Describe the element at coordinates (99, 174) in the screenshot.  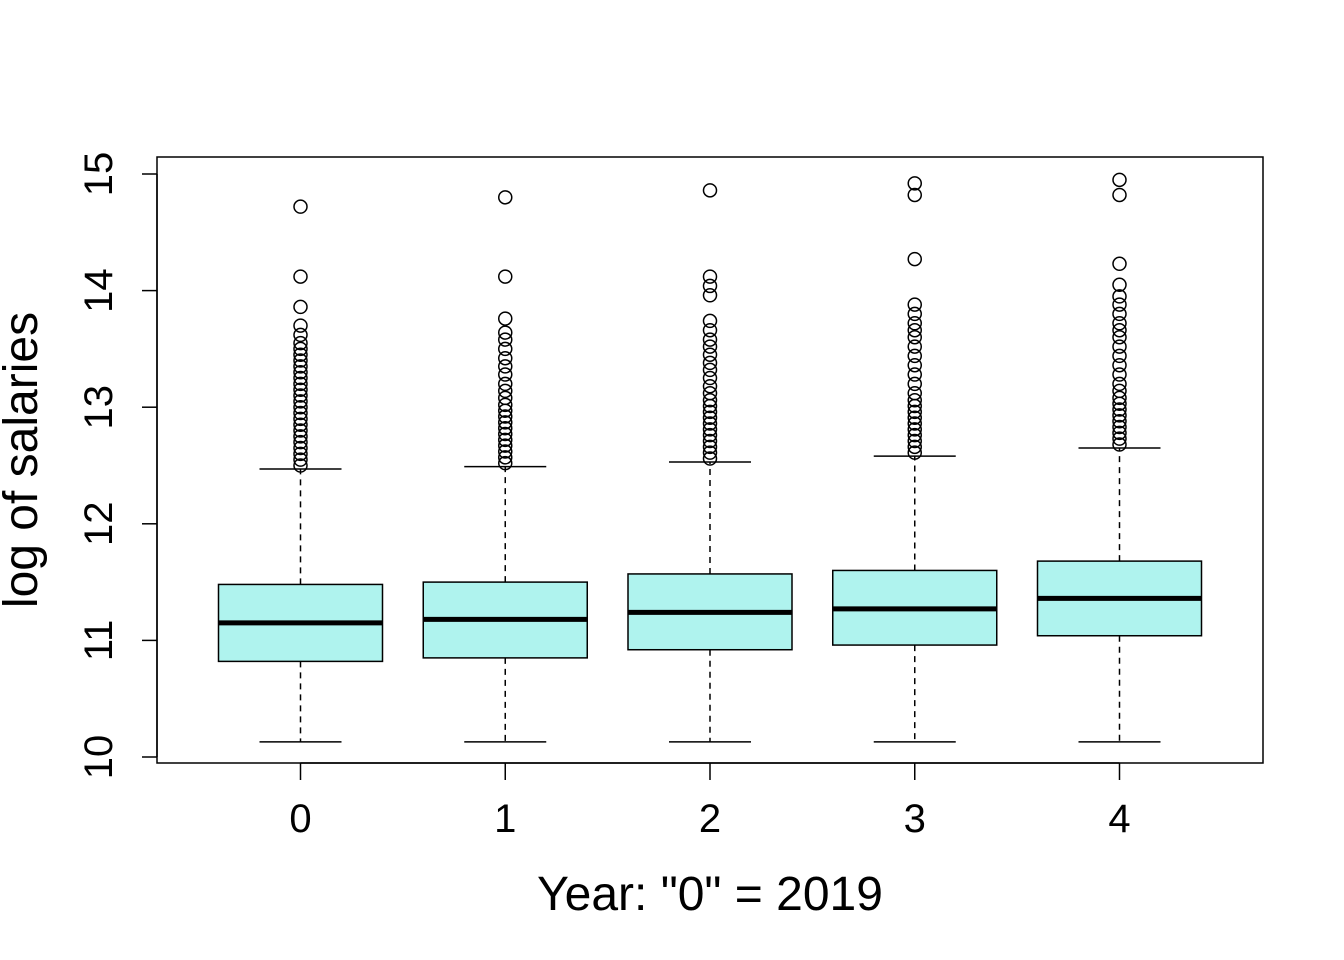
I see `y-tick-label: 15` at that location.